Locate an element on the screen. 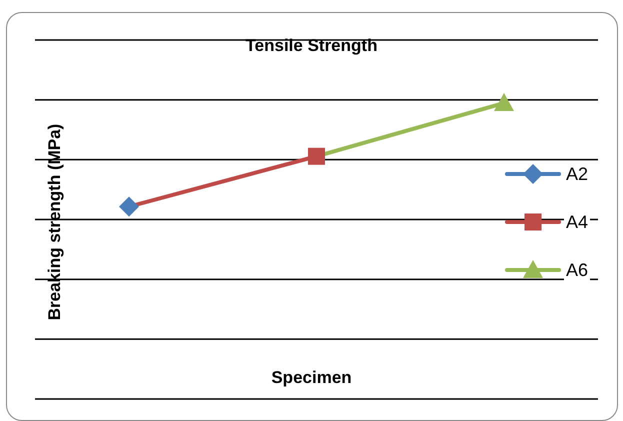  y-axis-title: Breaking strength (MPa) is located at coordinates (55, 222).